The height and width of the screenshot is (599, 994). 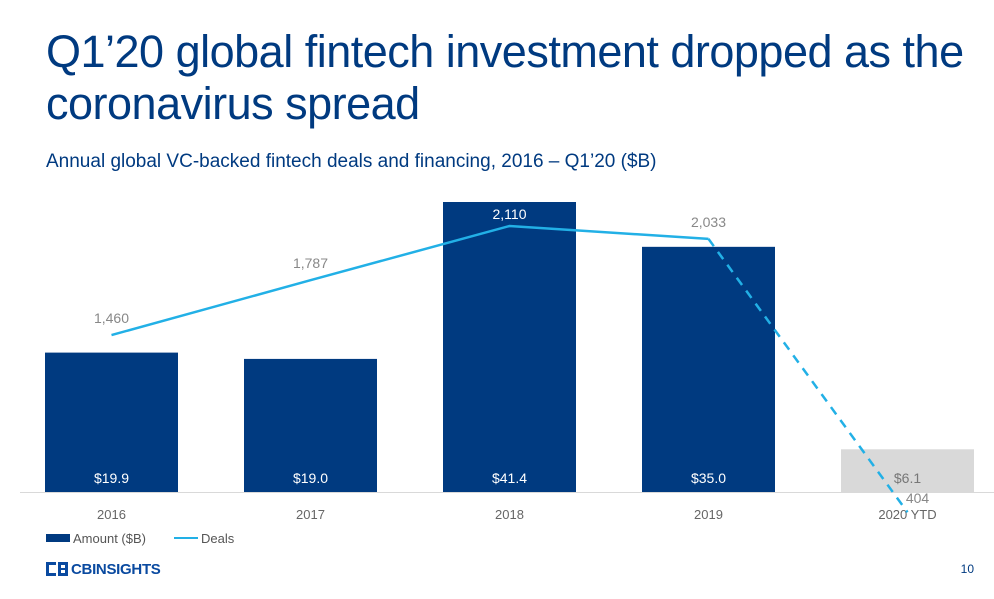 I want to click on legend-label-amount: Amount ($B), so click(x=109, y=538).